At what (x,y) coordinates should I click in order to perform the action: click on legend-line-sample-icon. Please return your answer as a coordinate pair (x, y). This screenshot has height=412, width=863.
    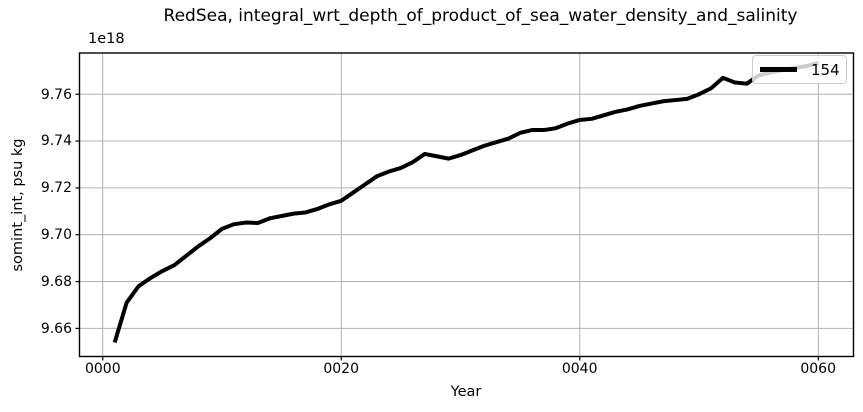
    Looking at the image, I should click on (778, 69).